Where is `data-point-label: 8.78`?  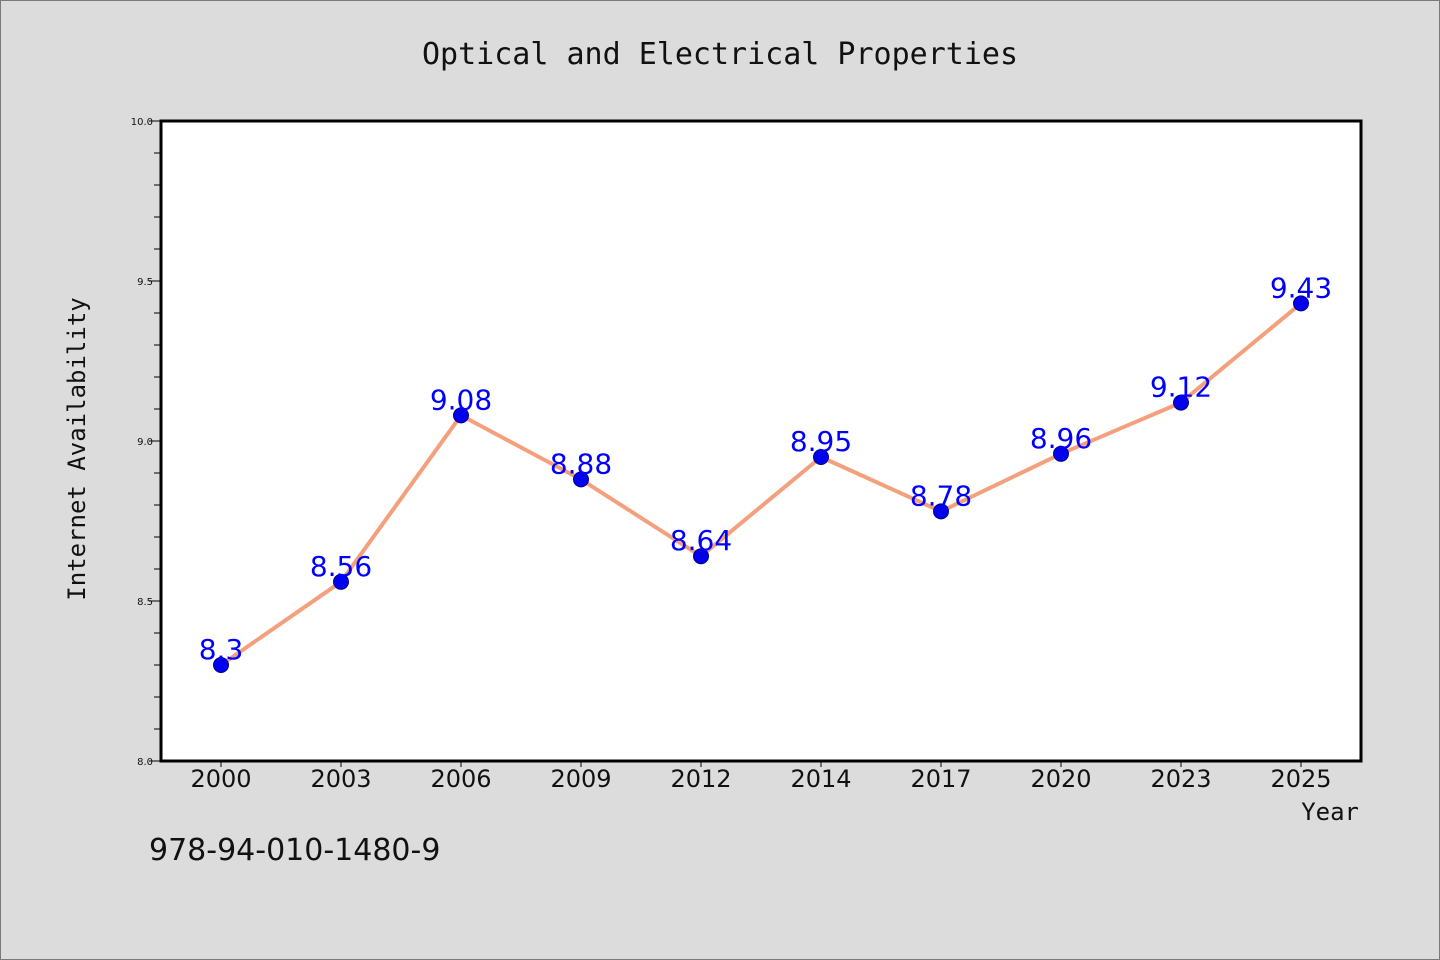 data-point-label: 8.78 is located at coordinates (941, 495).